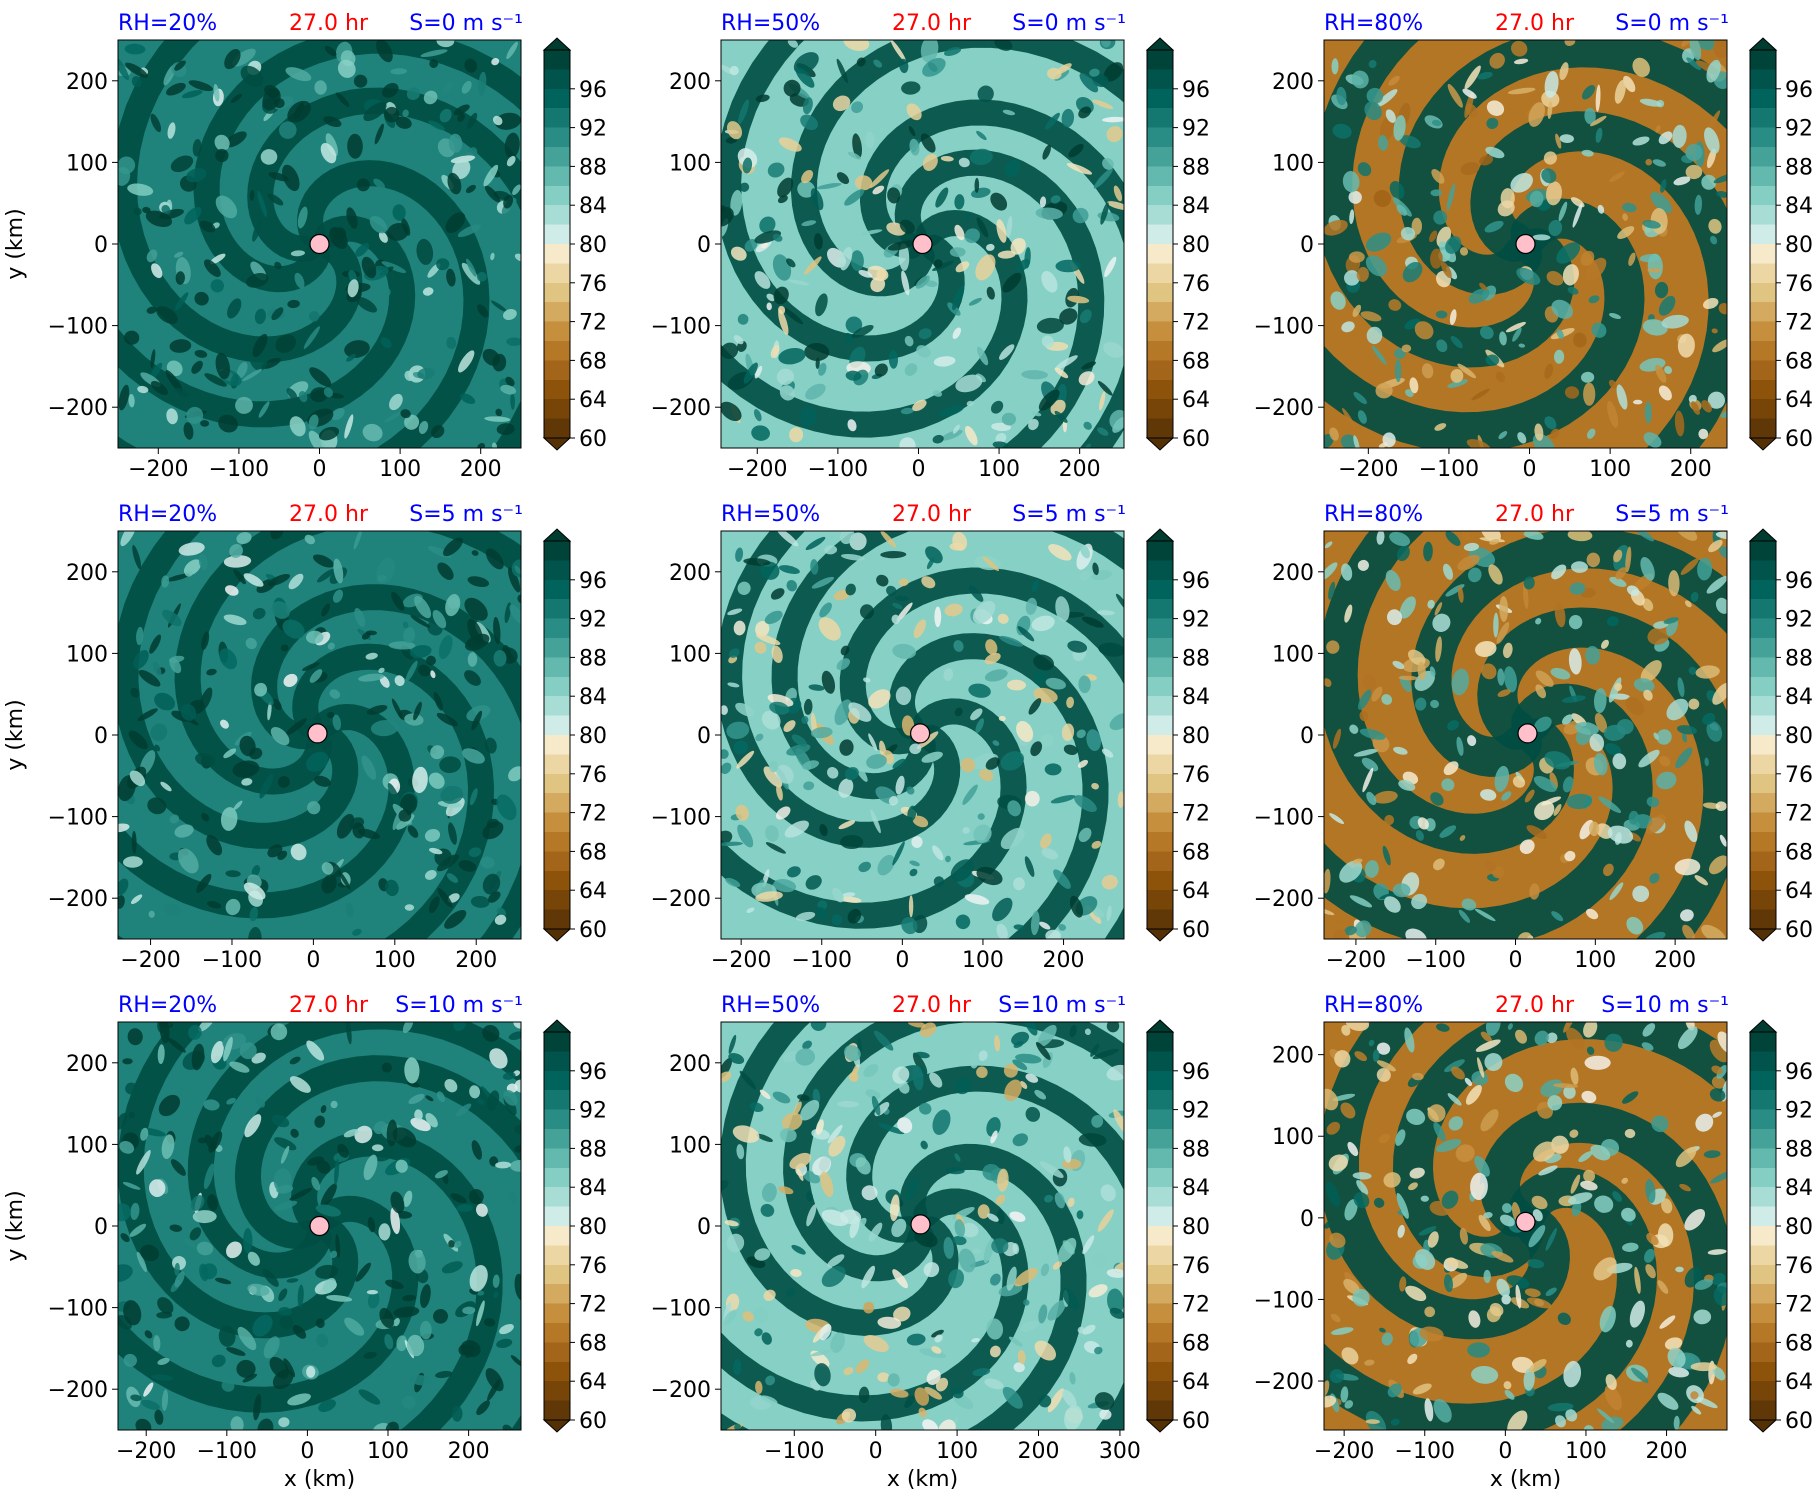 This screenshot has height=1499, width=1817. Describe the element at coordinates (1763, 735) in the screenshot. I see `colorbar-body` at that location.